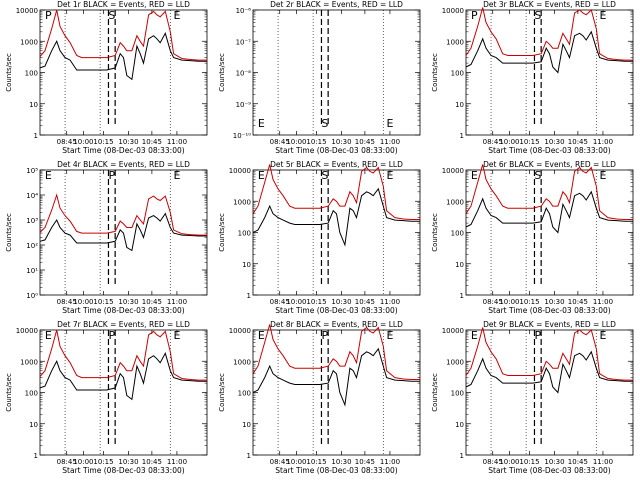  What do you see at coordinates (244, 105) in the screenshot?
I see `y-tick-label: 10⁻⁹` at bounding box center [244, 105].